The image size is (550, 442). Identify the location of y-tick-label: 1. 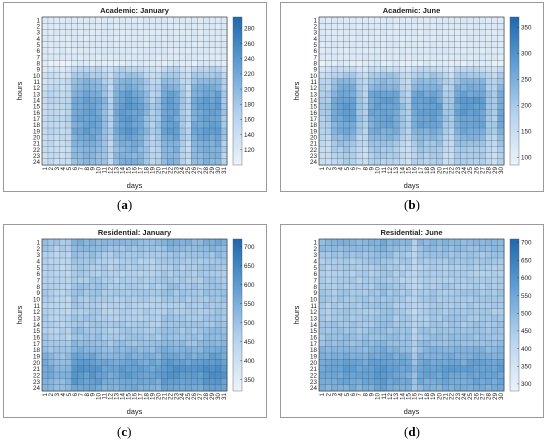
(315, 242).